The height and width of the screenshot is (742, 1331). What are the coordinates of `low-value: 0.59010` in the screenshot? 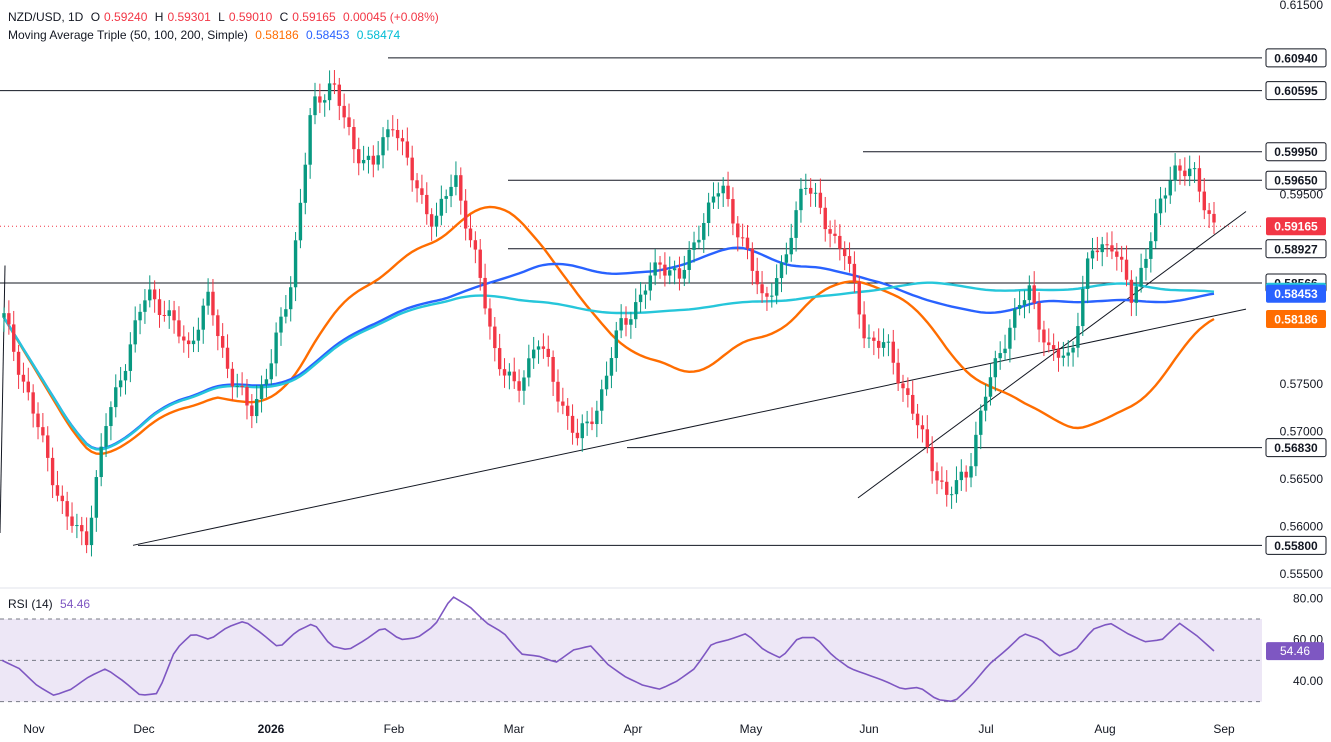 It's located at (250, 17).